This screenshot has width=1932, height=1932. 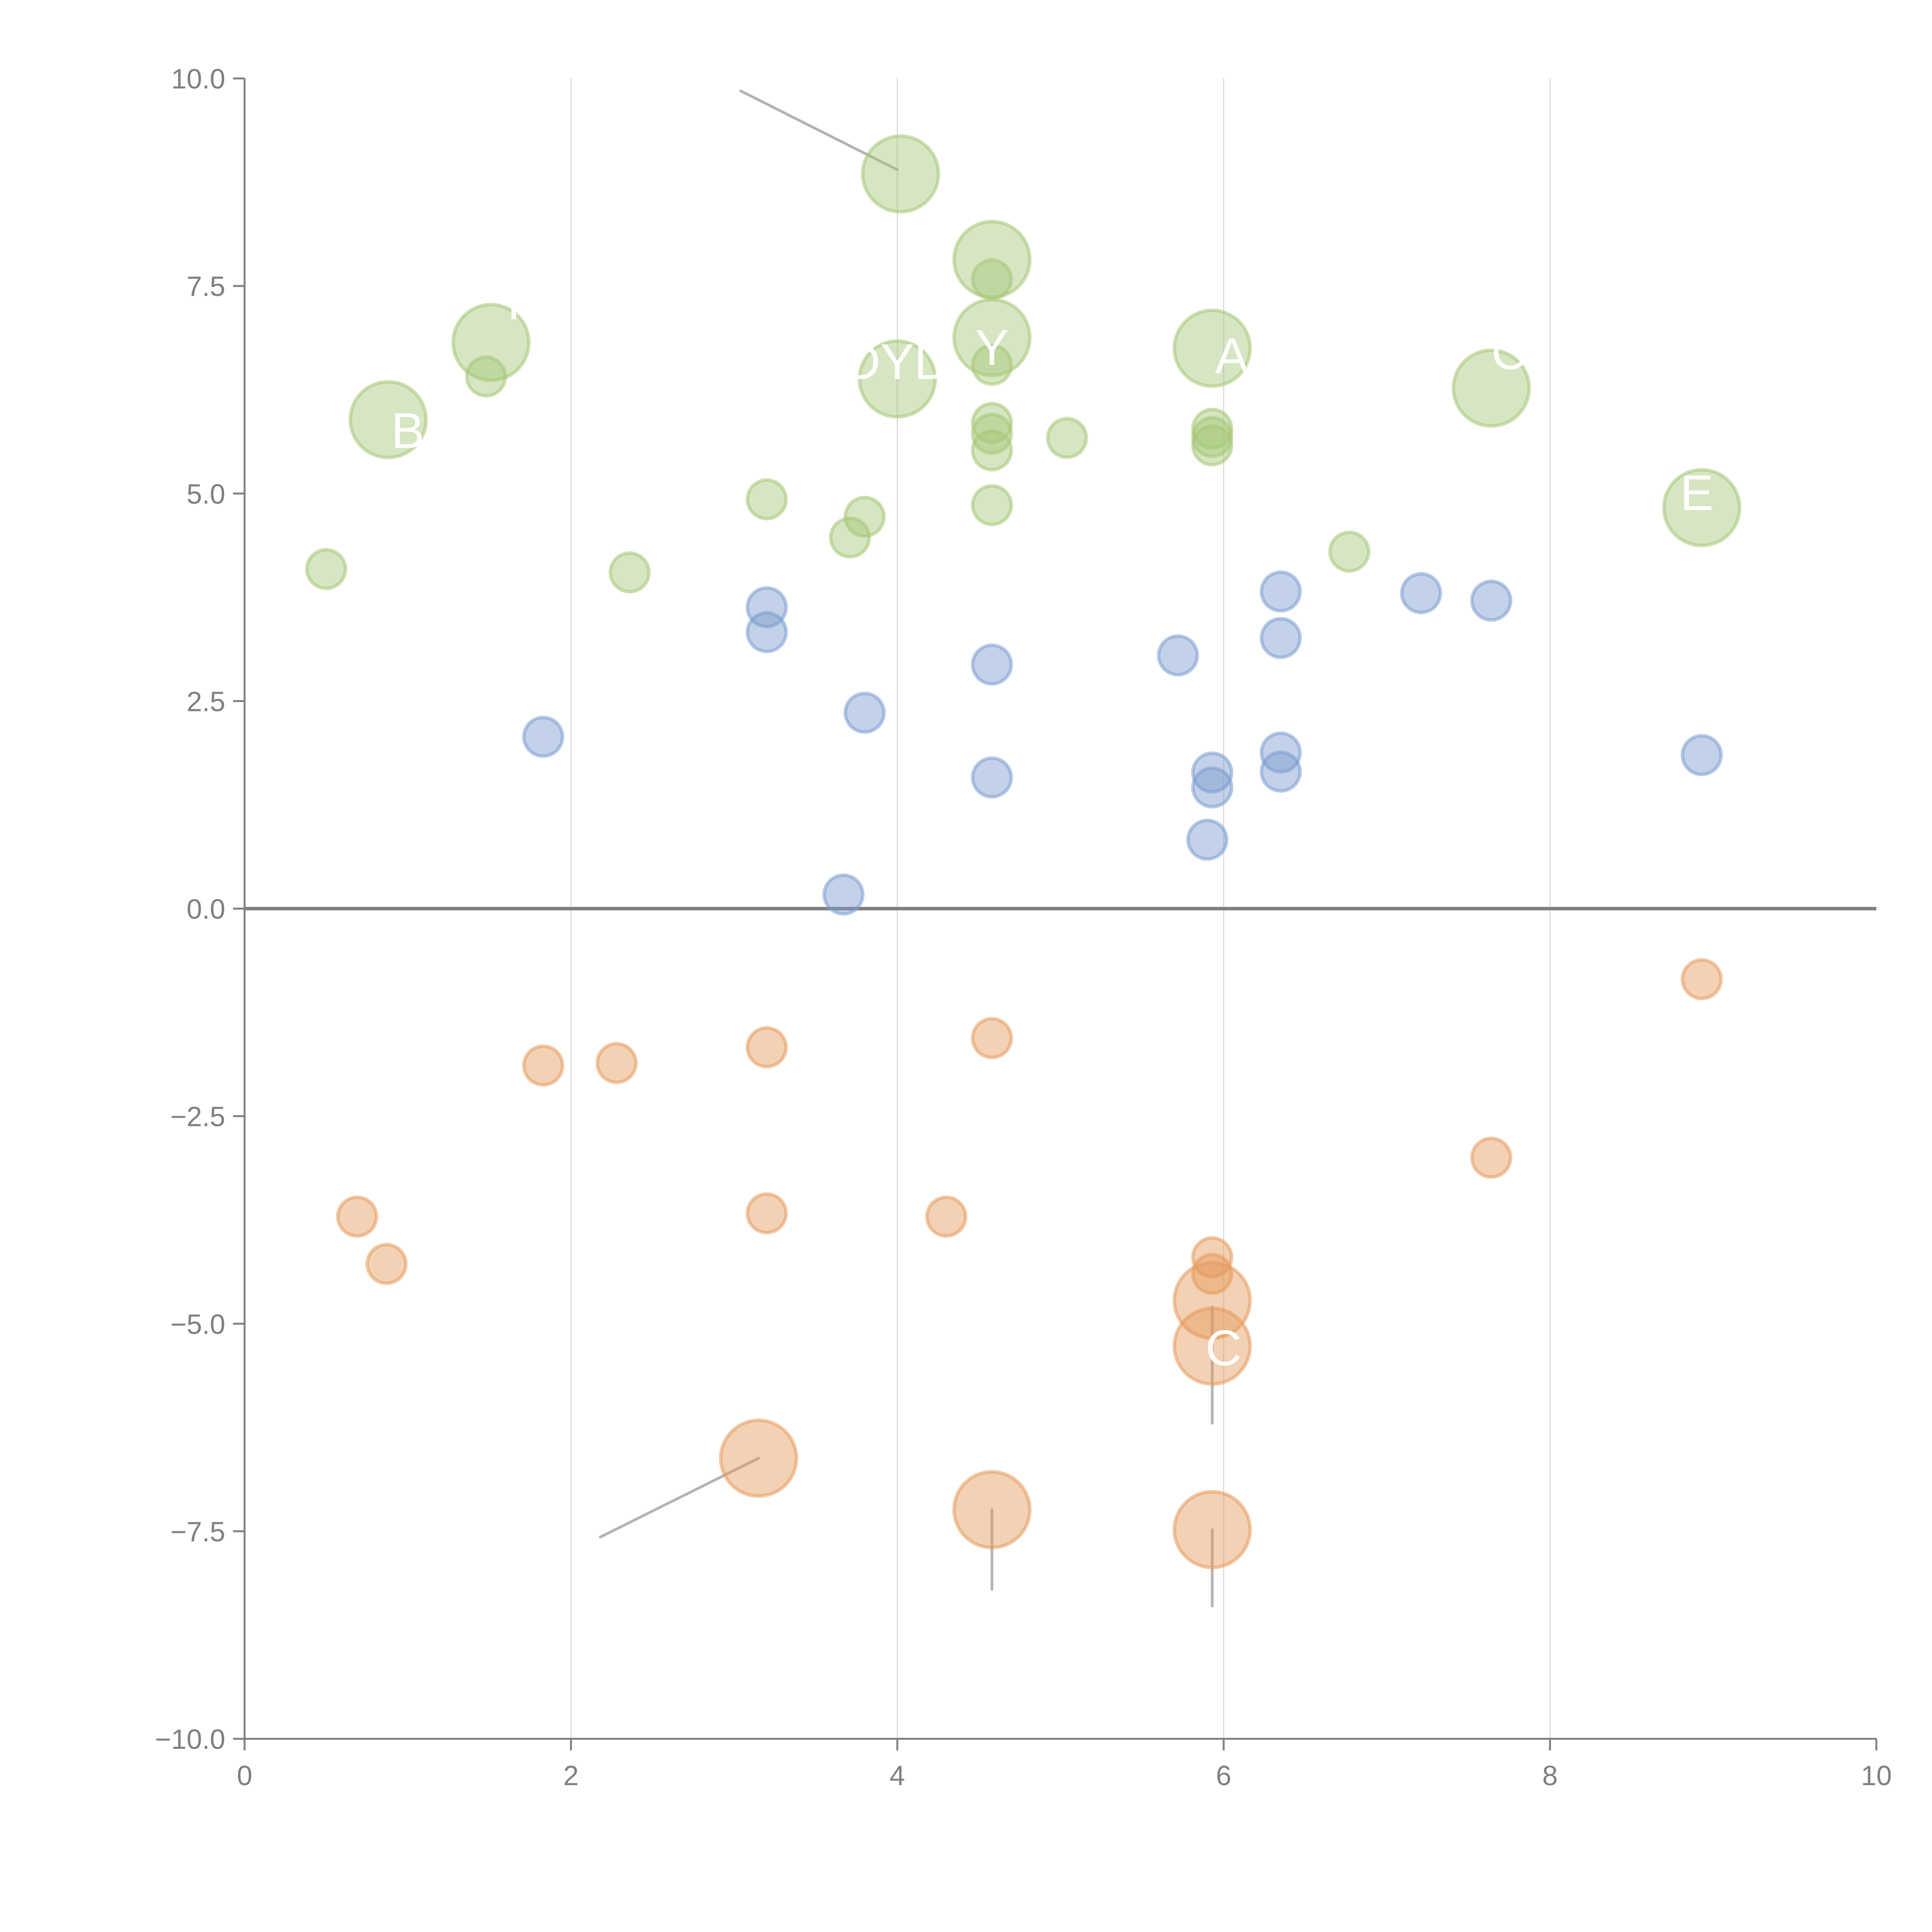 I want to click on x-tick-label: 10, so click(x=1877, y=1775).